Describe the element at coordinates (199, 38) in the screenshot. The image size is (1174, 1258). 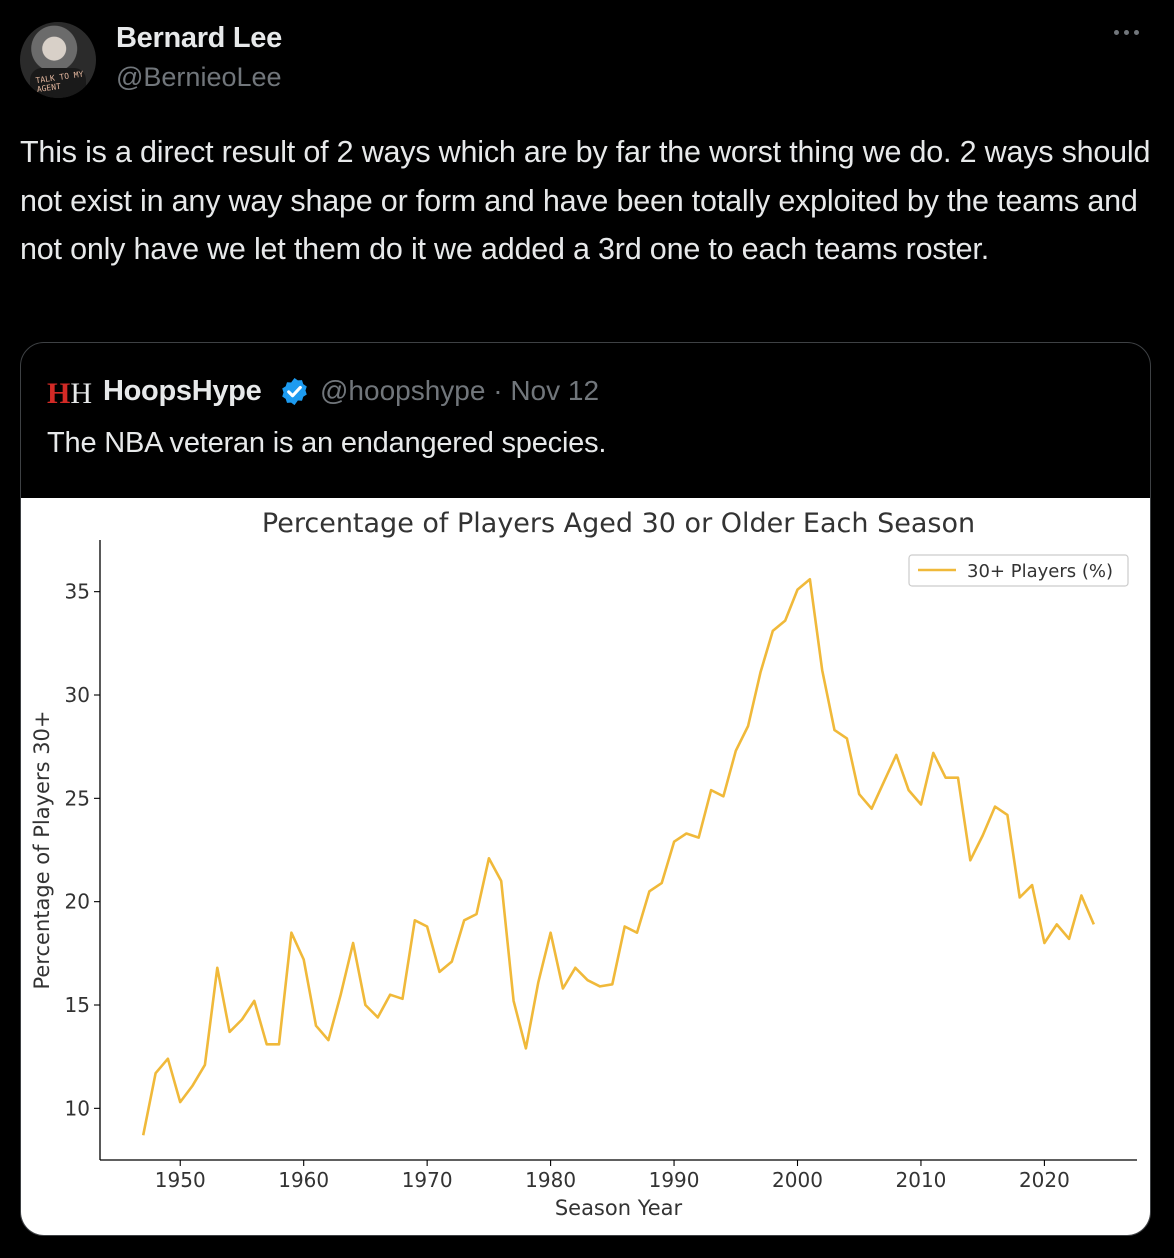
I see `author-name: Bernard Lee` at that location.